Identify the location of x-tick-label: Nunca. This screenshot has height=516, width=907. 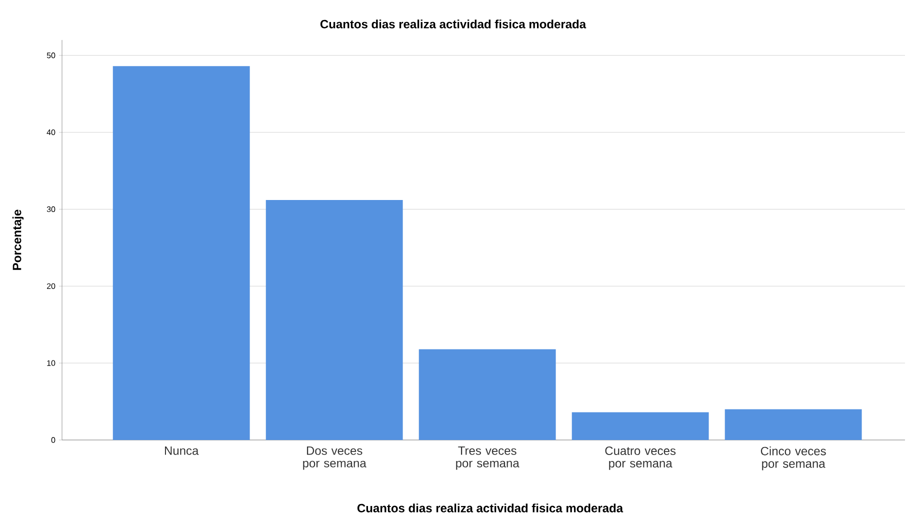
(181, 450).